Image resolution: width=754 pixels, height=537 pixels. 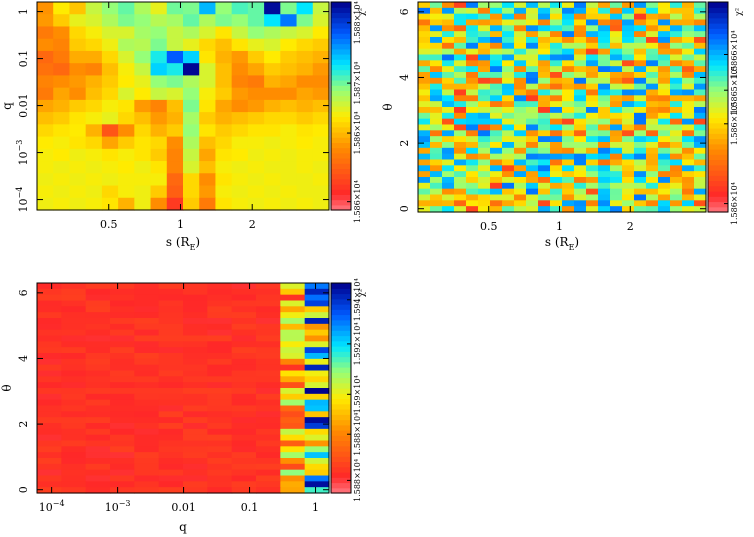 I want to click on colorbar-tick-label: 1.594×10⁴, so click(x=357, y=299).